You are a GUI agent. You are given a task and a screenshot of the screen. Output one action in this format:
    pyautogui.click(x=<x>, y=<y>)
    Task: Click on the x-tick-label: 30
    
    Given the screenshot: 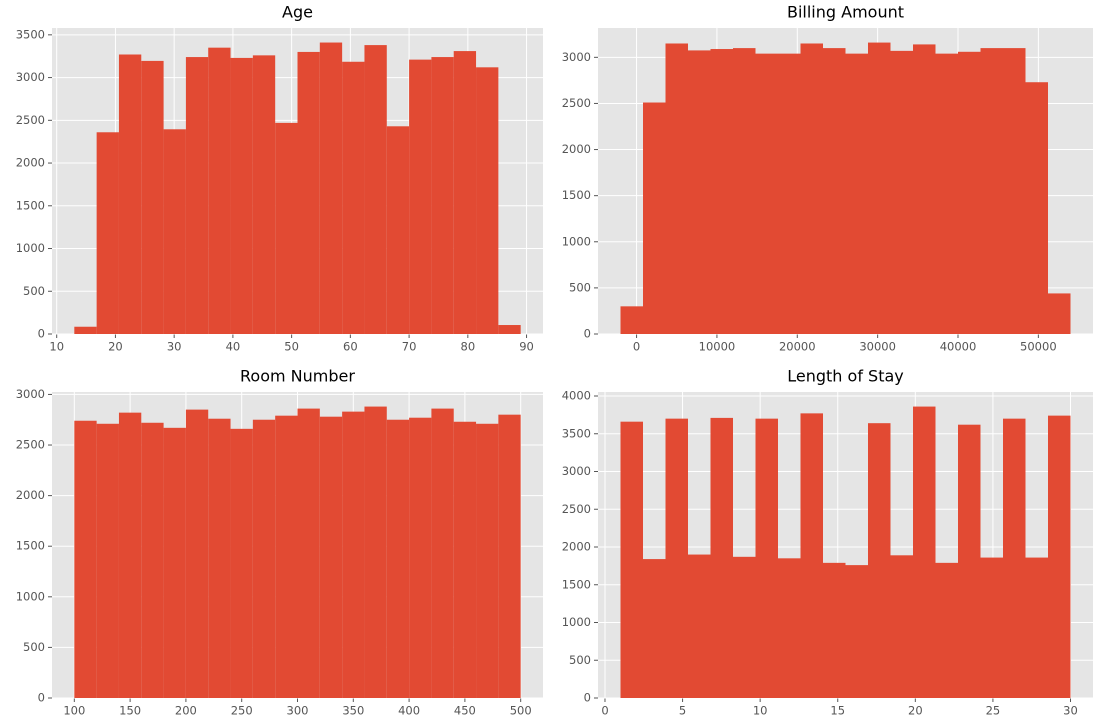 What is the action you would take?
    pyautogui.click(x=174, y=347)
    